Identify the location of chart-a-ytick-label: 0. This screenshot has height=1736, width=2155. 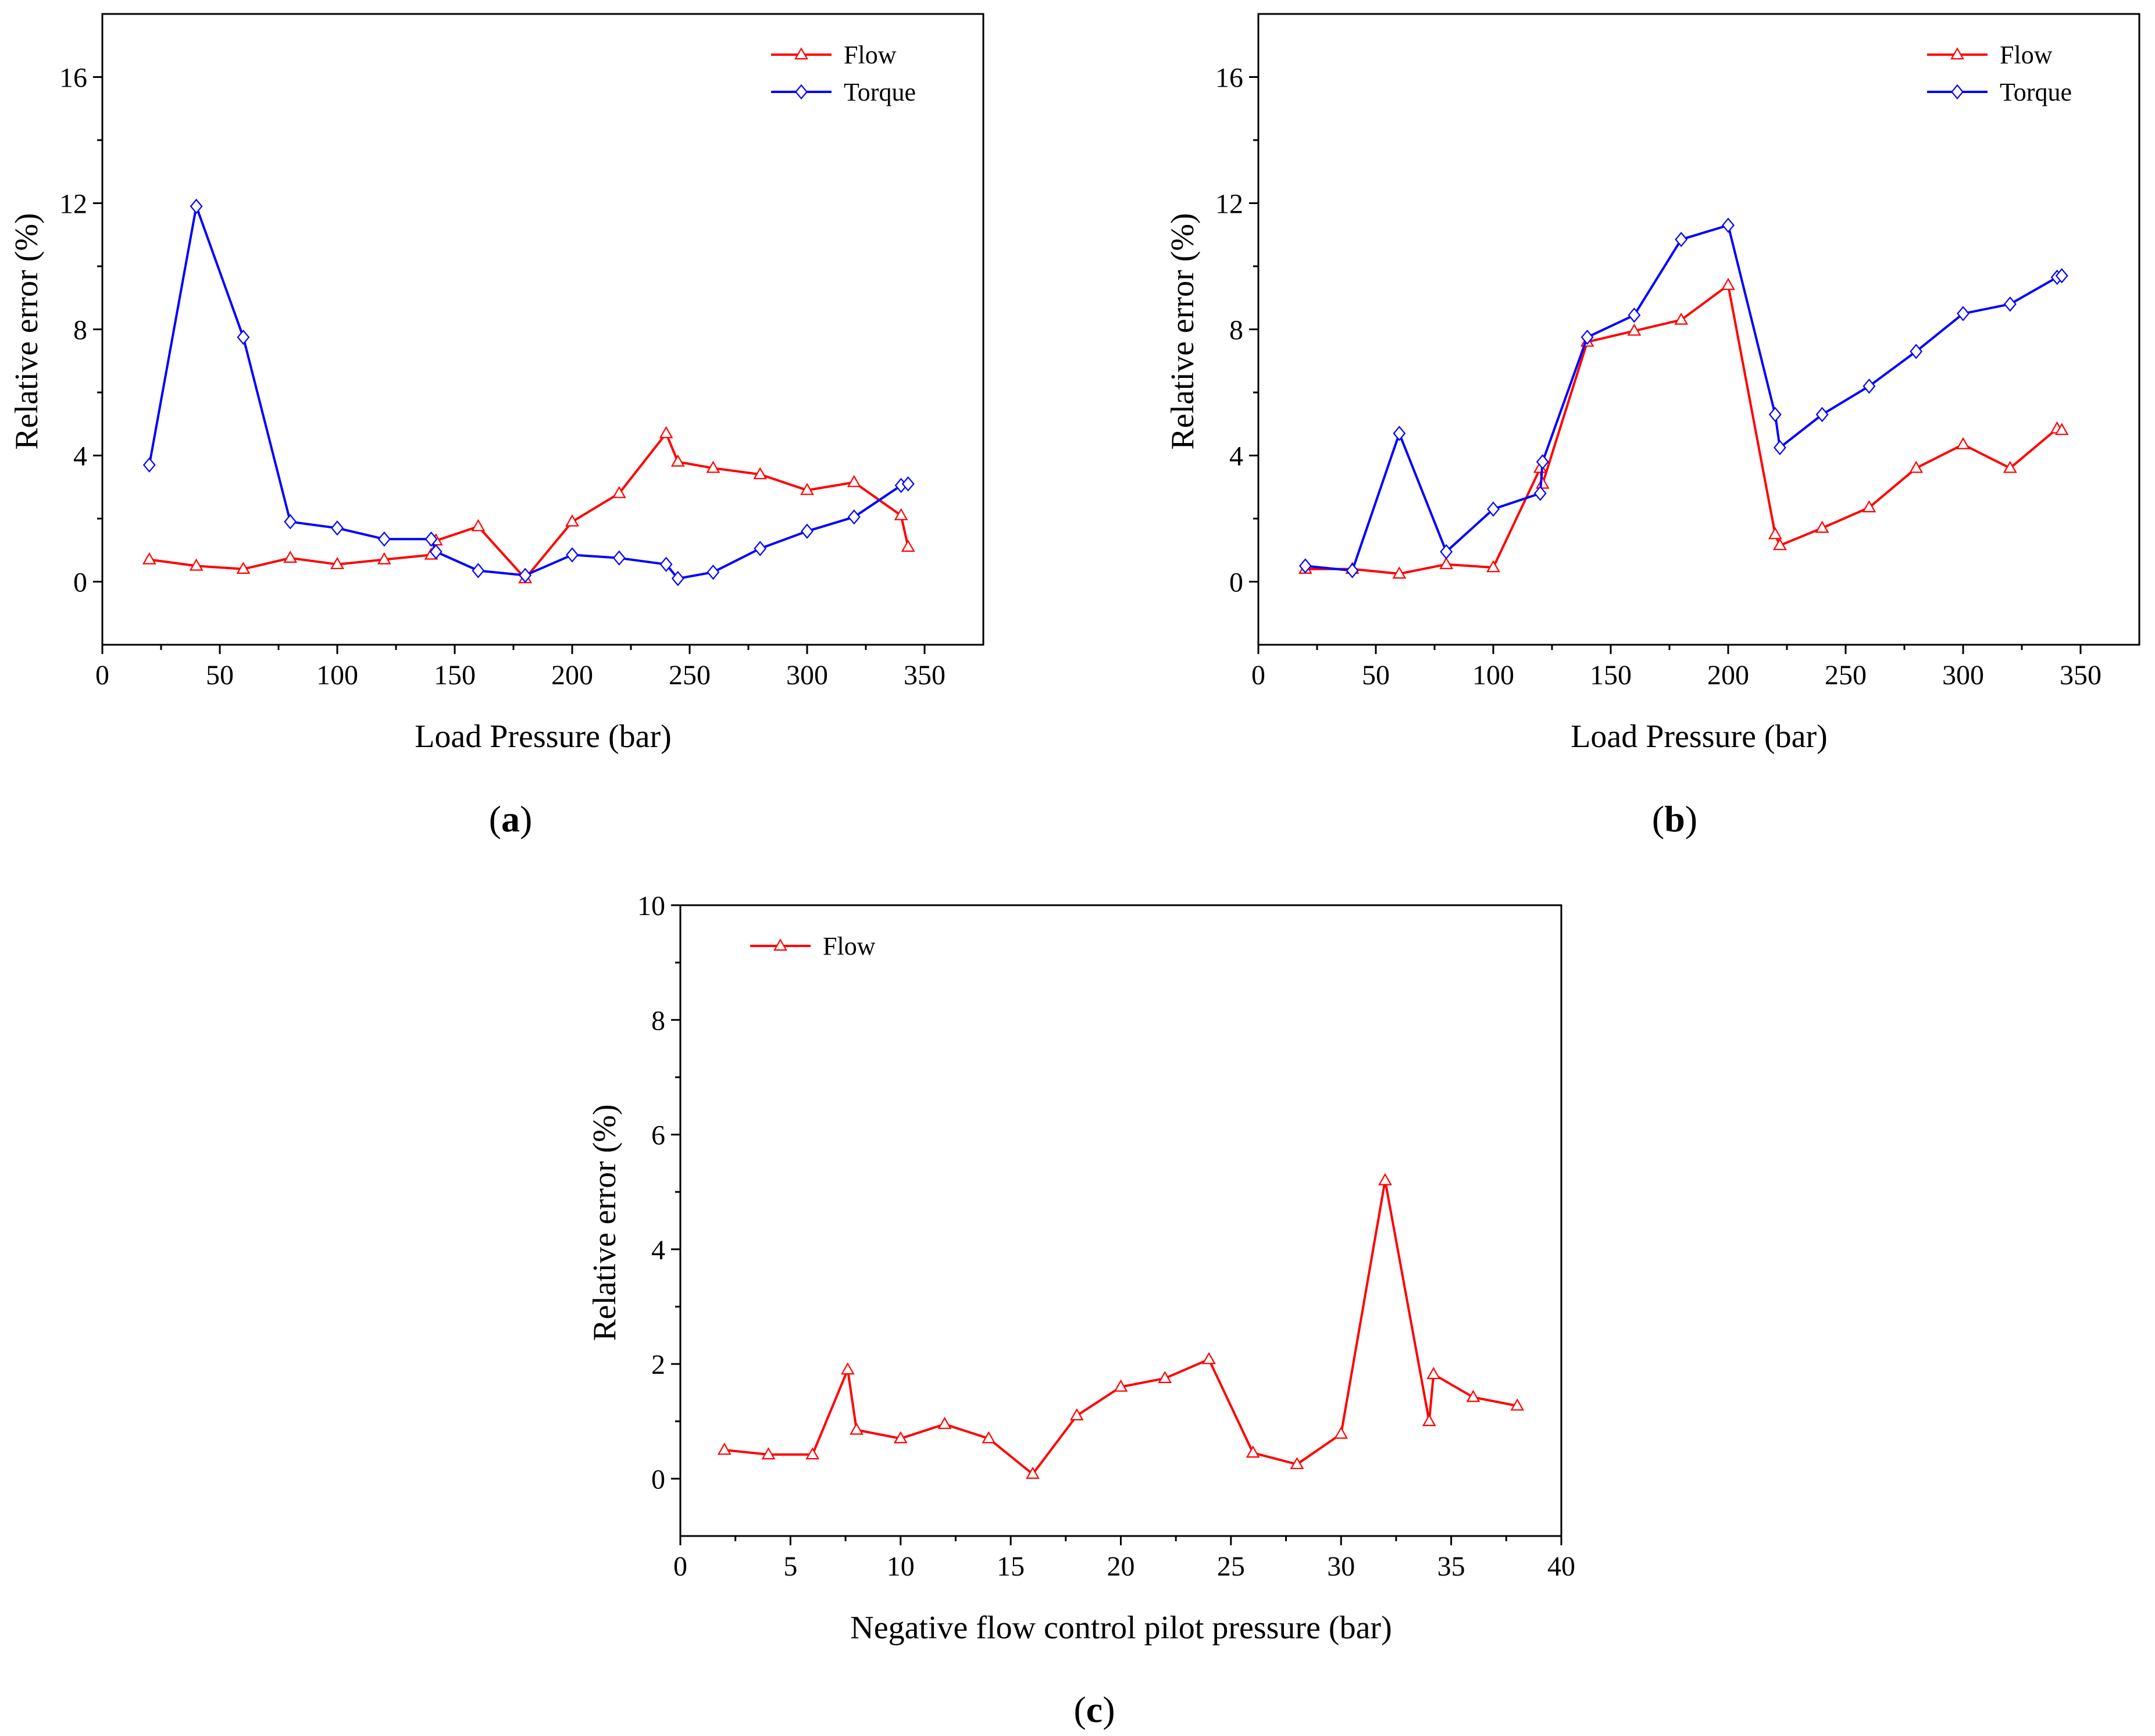
(80, 582).